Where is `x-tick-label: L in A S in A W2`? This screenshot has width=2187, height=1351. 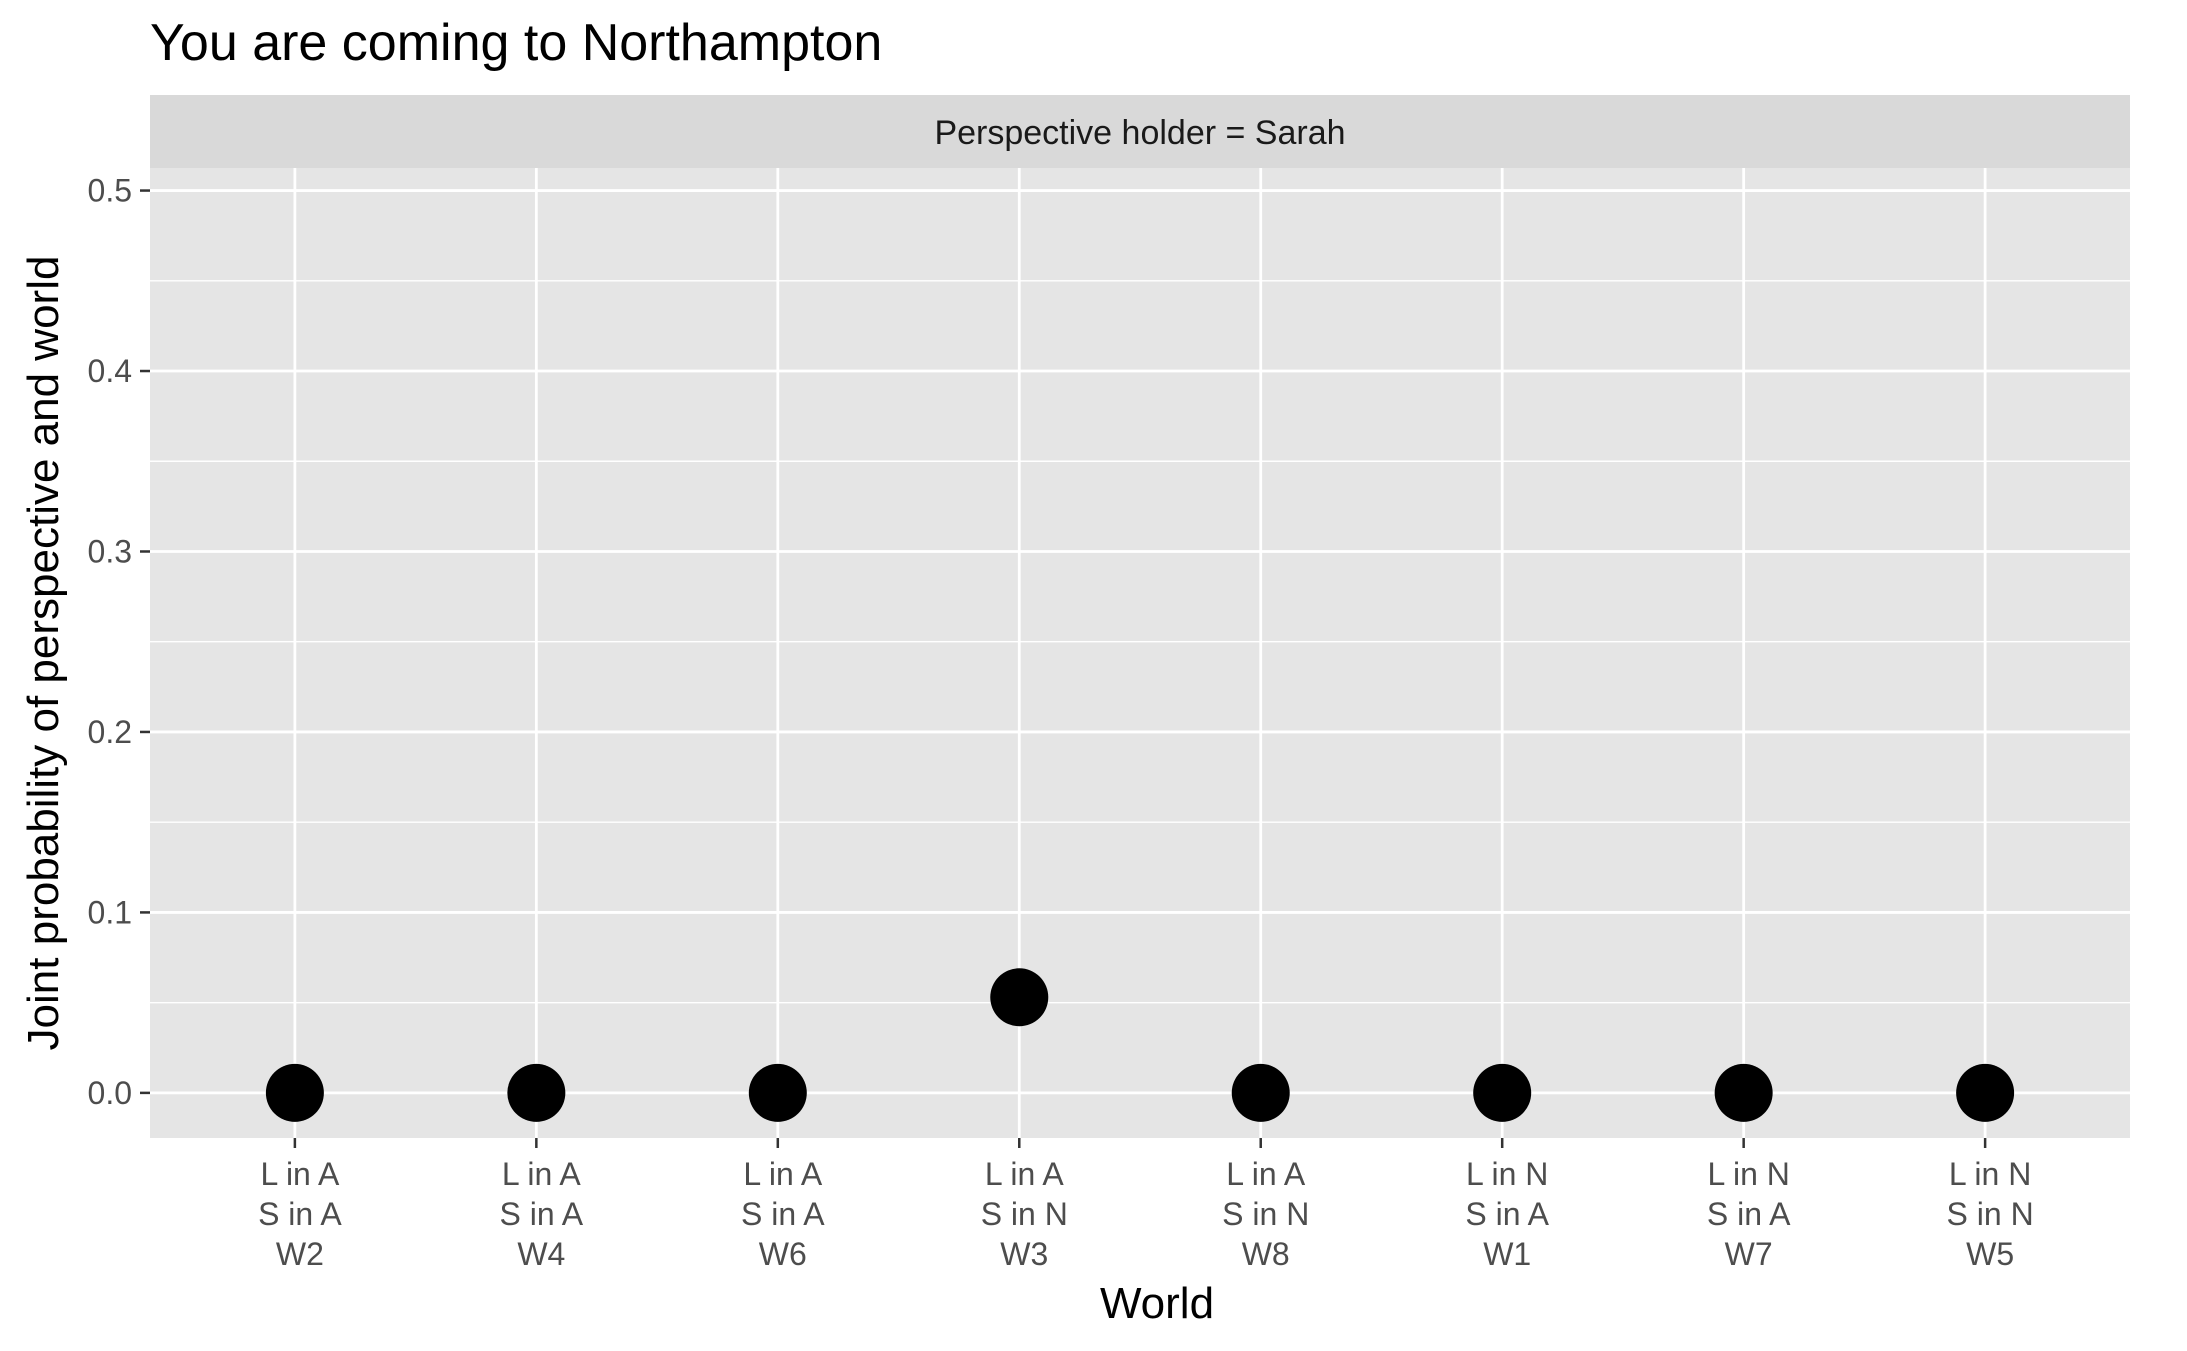 x-tick-label: L in A S in A W2 is located at coordinates (300, 1214).